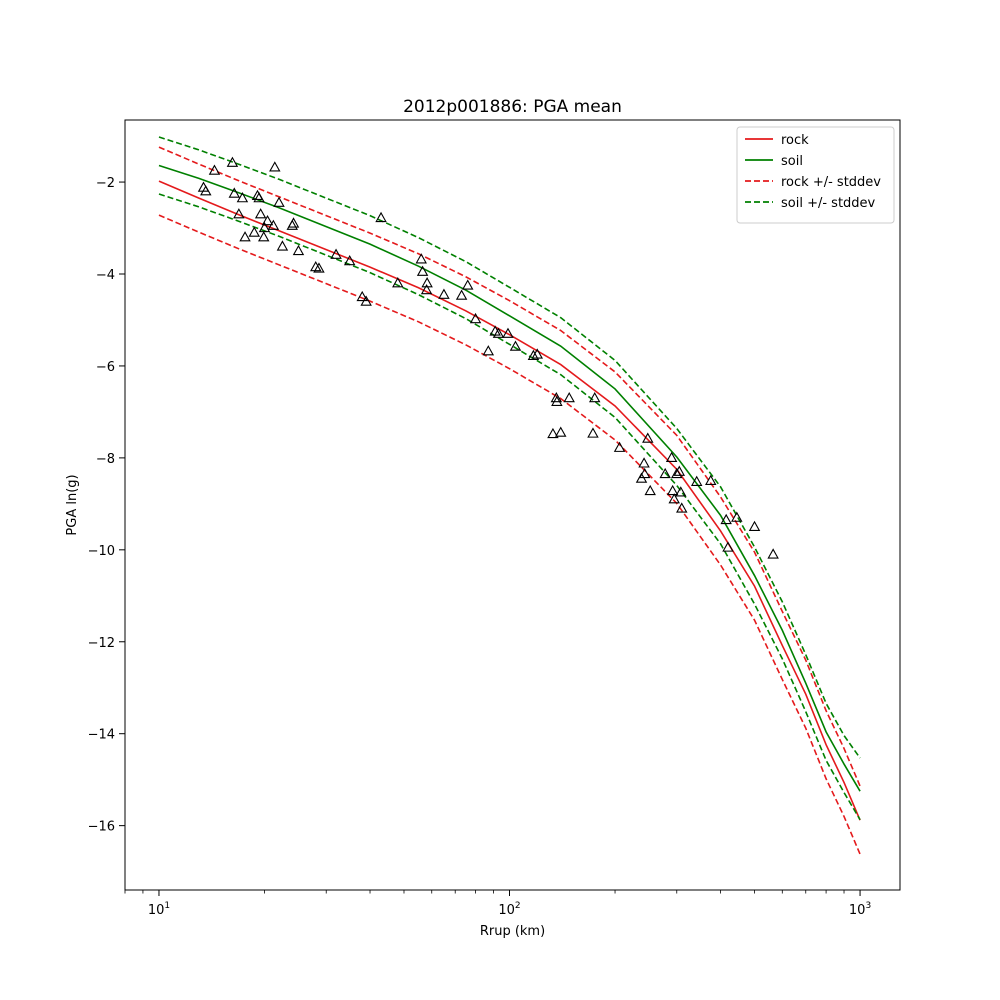 The width and height of the screenshot is (1000, 1000). What do you see at coordinates (101, 735) in the screenshot?
I see `y-tick-label: −14` at bounding box center [101, 735].